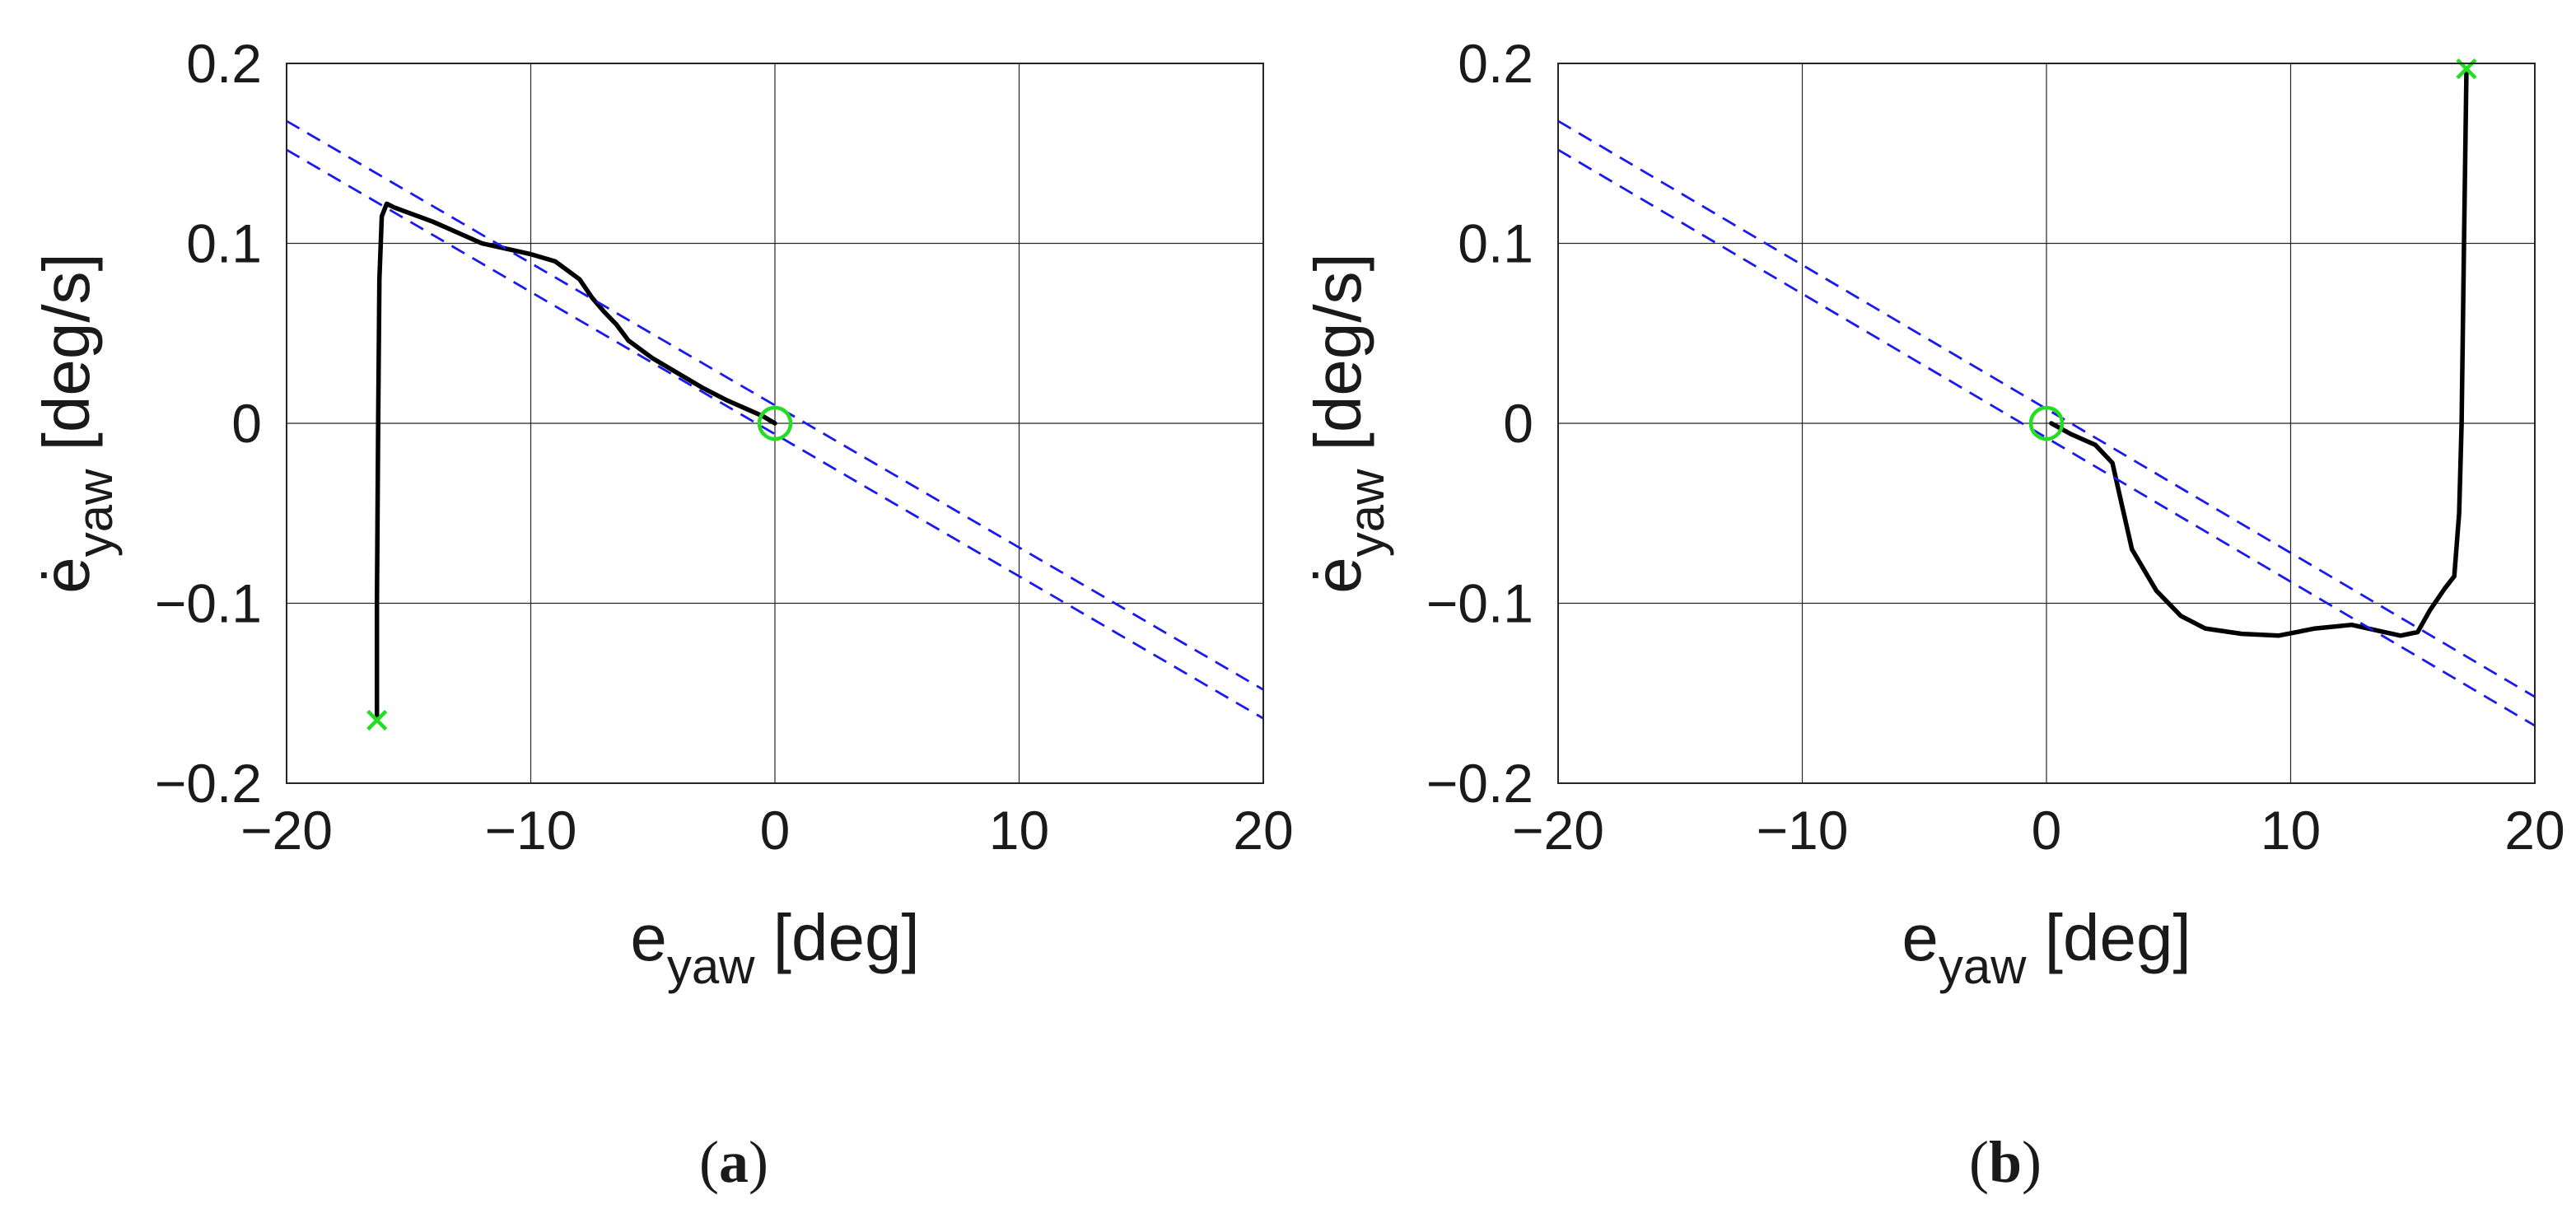 The width and height of the screenshot is (2576, 1209). What do you see at coordinates (2005, 1162) in the screenshot?
I see `panel-caption: (b)` at bounding box center [2005, 1162].